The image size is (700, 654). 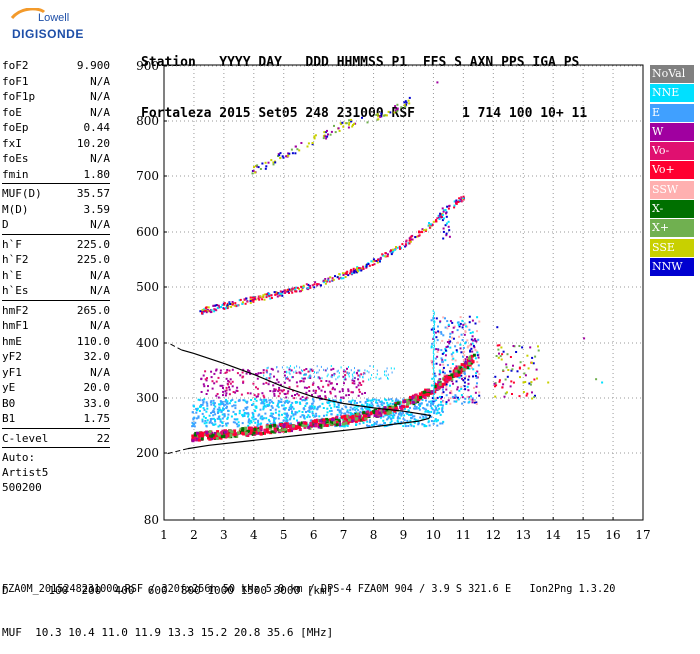 I want to click on param-name: h`E, so click(x=12, y=275).